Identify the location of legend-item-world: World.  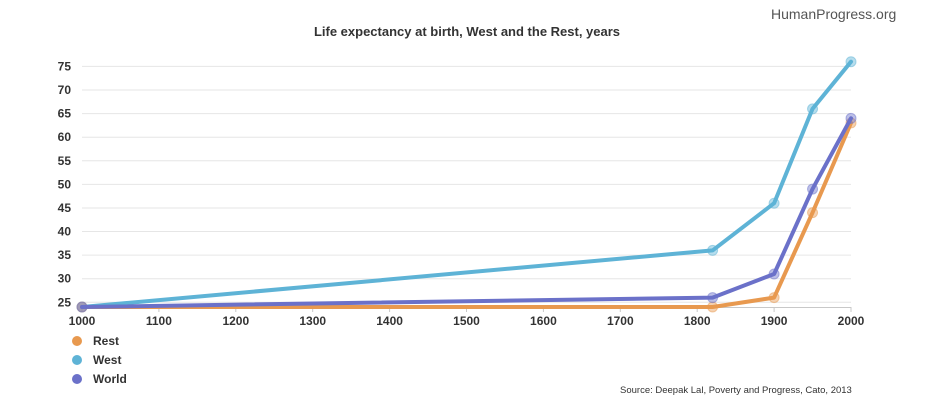
(99, 378).